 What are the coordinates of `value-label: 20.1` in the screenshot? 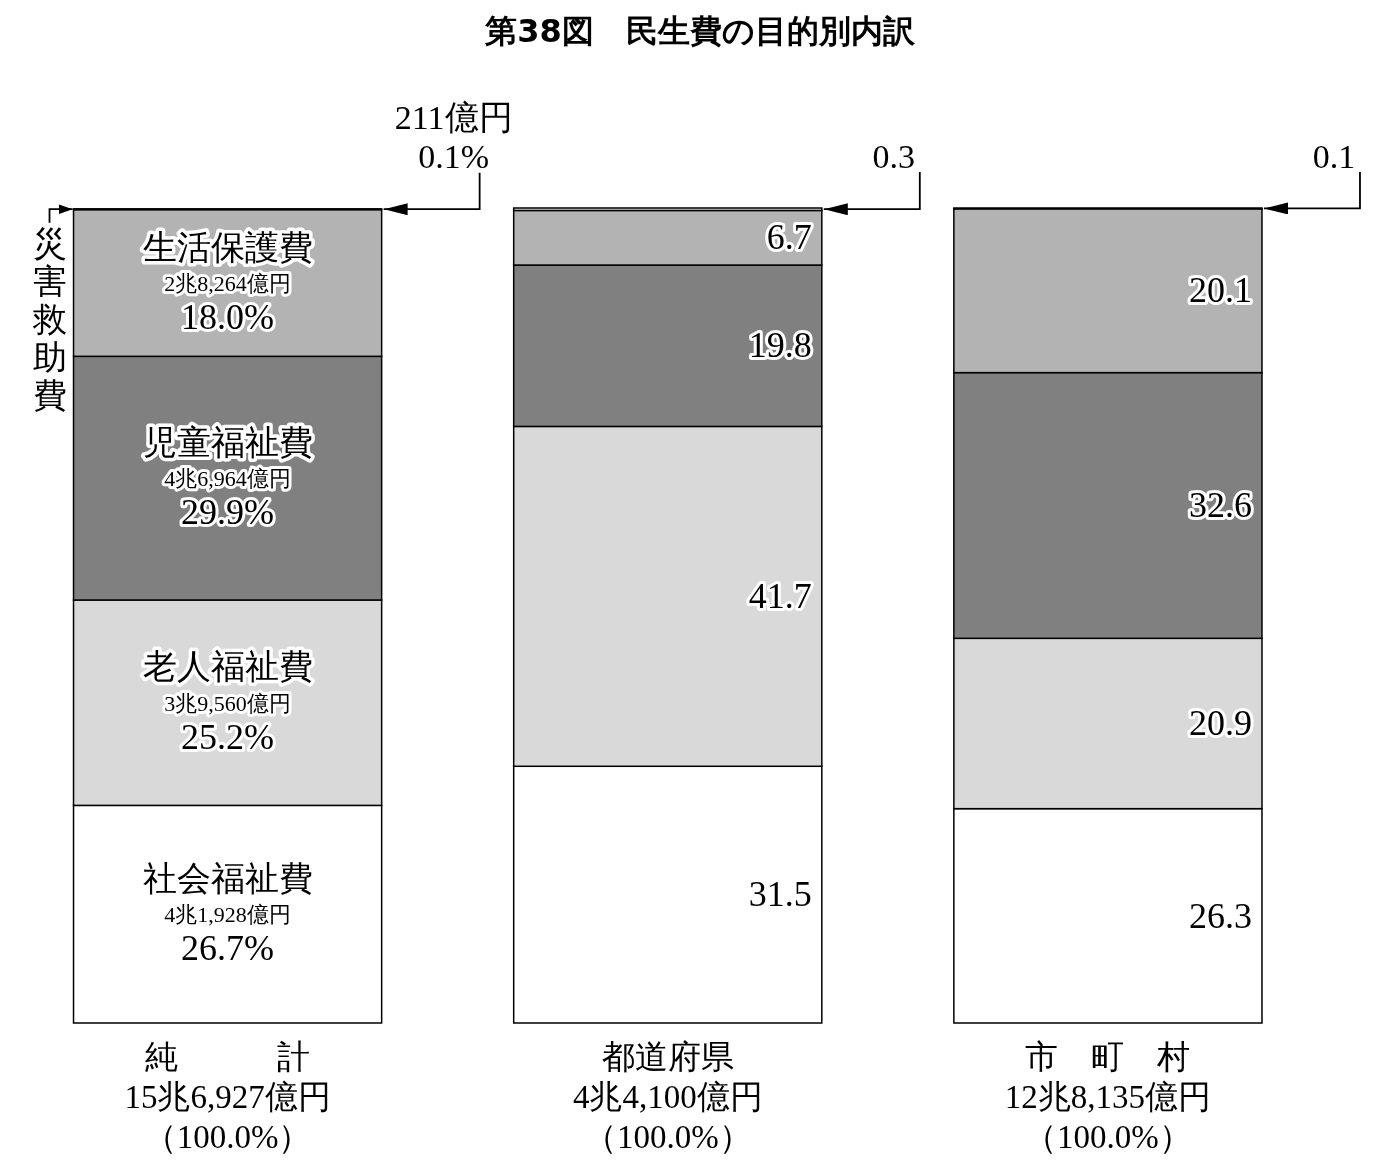 It's located at (1220, 290).